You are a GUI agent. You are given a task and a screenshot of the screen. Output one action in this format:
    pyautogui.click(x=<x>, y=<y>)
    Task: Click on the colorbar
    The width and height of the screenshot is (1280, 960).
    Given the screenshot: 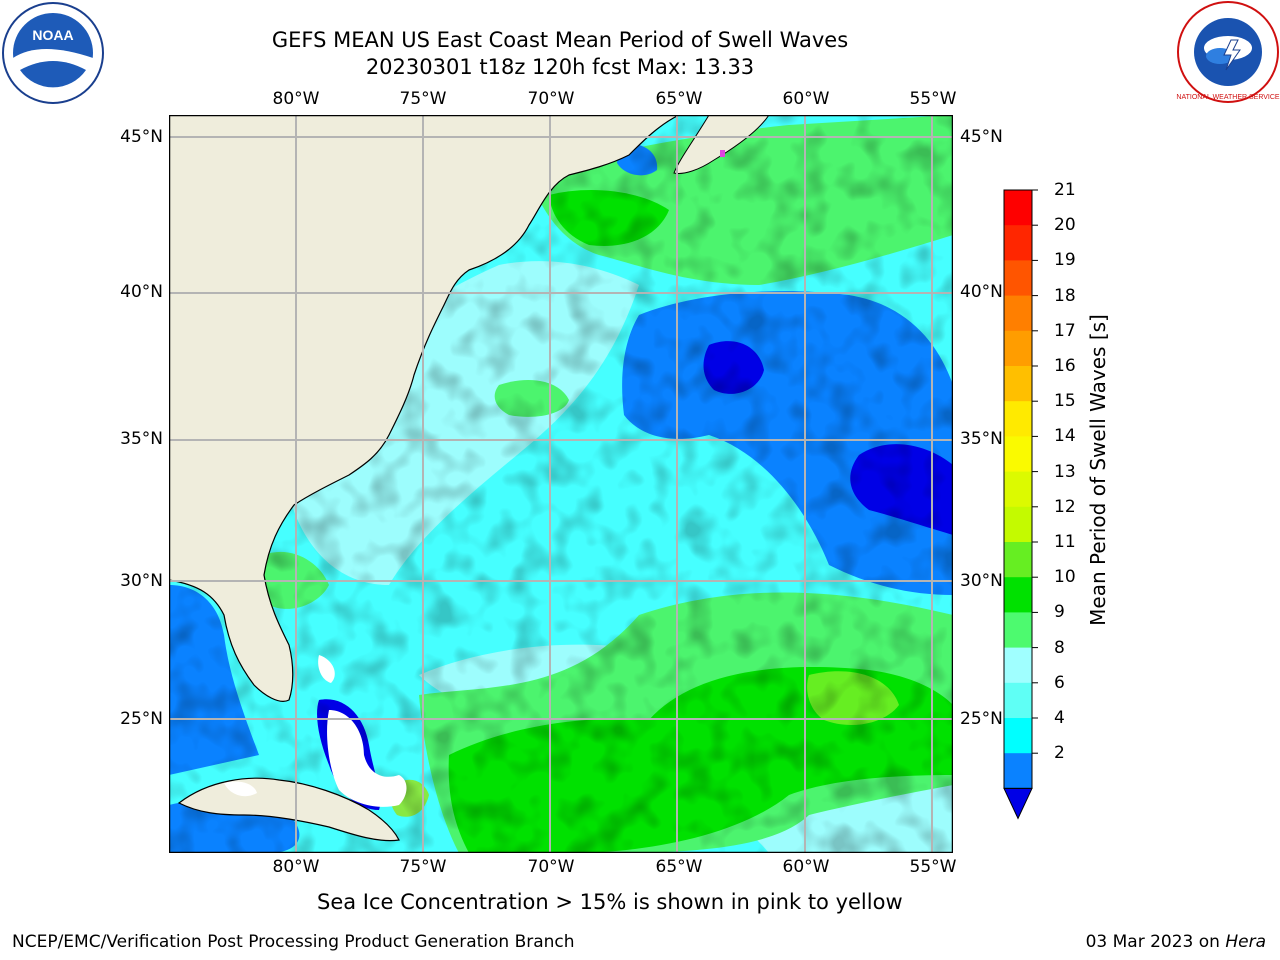 What is the action you would take?
    pyautogui.click(x=1020, y=504)
    